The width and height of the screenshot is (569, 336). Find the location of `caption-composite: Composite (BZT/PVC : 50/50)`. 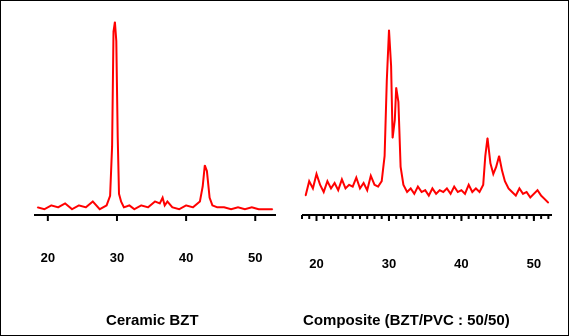

caption-composite: Composite (BZT/PVC : 50/50) is located at coordinates (406, 320).